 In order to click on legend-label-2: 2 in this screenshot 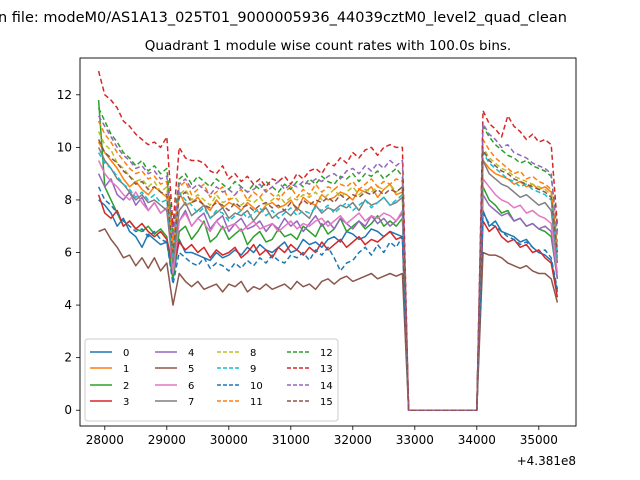, I will do `click(126, 386)`.